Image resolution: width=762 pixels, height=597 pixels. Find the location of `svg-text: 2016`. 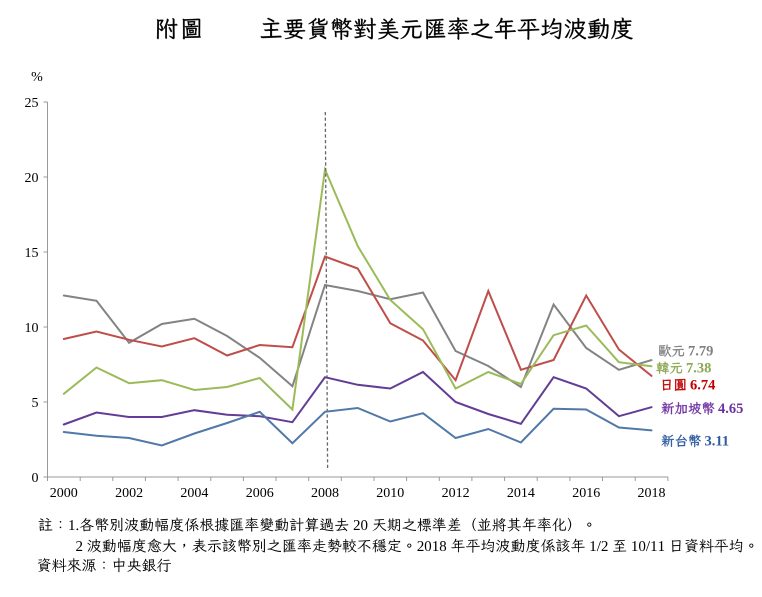

svg-text: 2016 is located at coordinates (586, 493).